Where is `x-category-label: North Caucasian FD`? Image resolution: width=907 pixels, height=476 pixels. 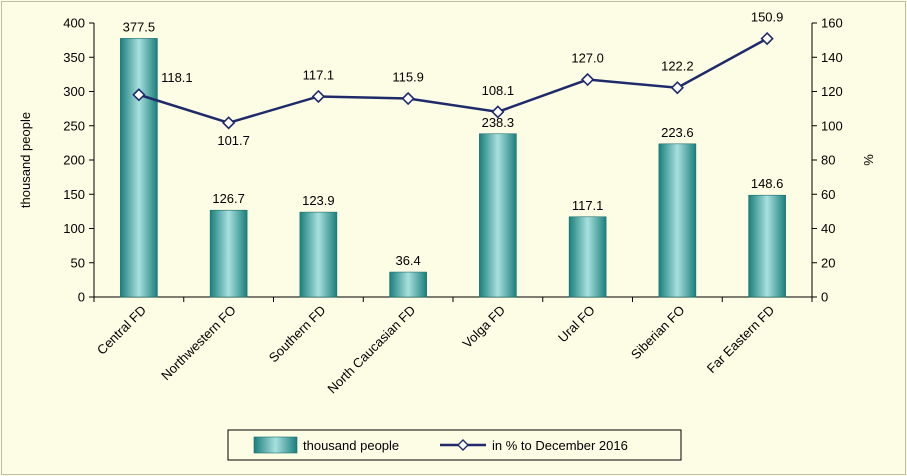 x-category-label: North Caucasian FD is located at coordinates (371, 350).